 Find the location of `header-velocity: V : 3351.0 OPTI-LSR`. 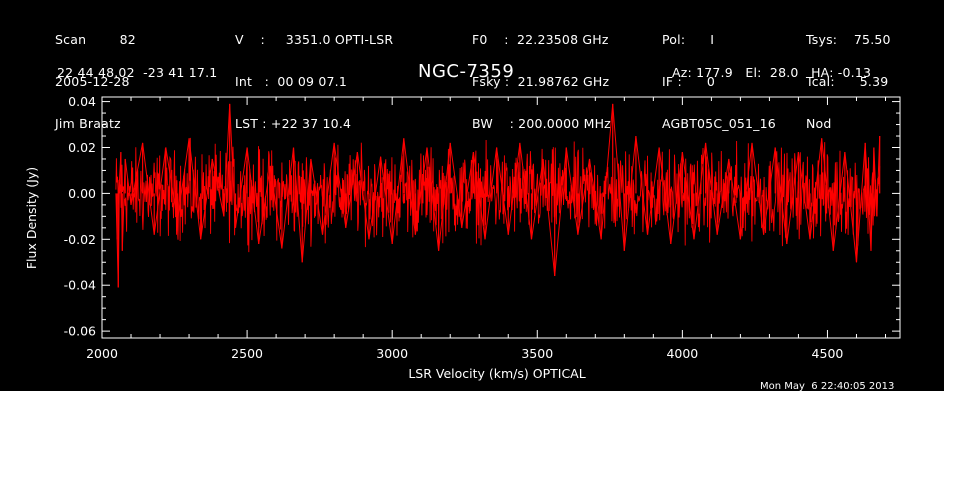

header-velocity: V : 3351.0 OPTI-LSR is located at coordinates (314, 39).